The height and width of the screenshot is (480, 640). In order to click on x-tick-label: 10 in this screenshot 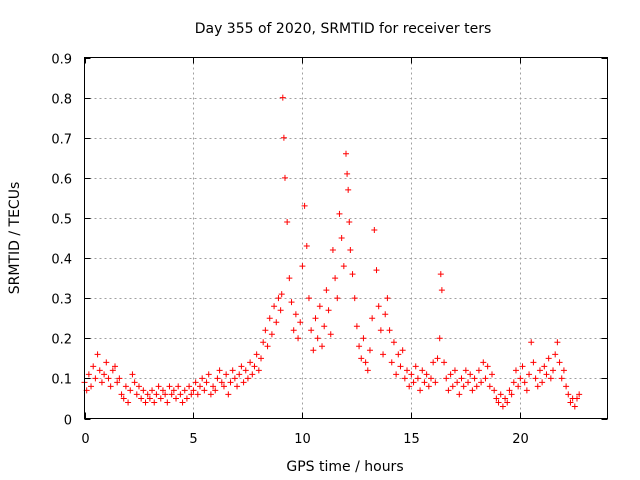, I will do `click(302, 439)`.